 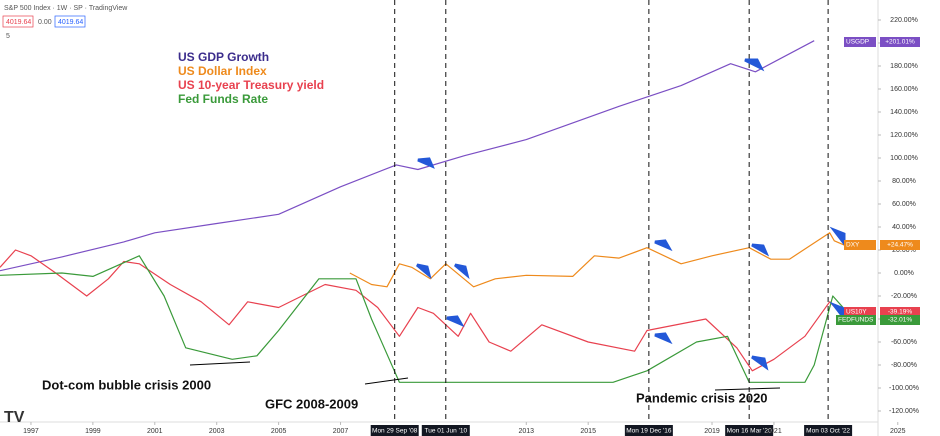 I want to click on y-tick-label: 0.00%, so click(x=904, y=273).